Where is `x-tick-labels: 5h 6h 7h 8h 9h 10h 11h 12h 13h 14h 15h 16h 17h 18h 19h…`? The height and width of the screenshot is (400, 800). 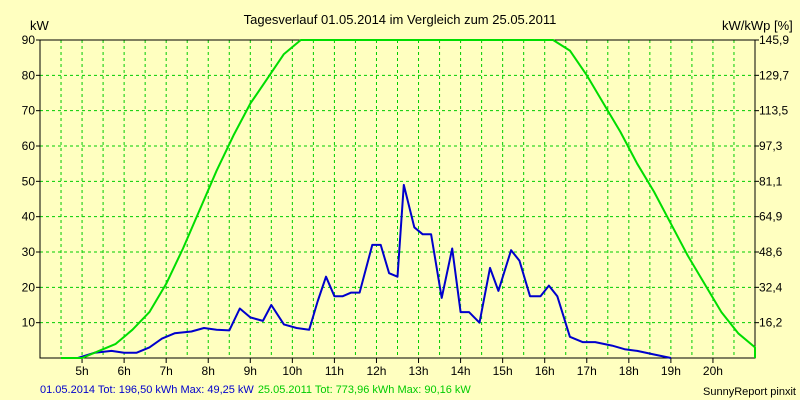 x-tick-labels: 5h 6h 7h 8h 9h 10h 11h 12h 13h 14h 15h 16h 17h 18h 19h… is located at coordinates (399, 371).